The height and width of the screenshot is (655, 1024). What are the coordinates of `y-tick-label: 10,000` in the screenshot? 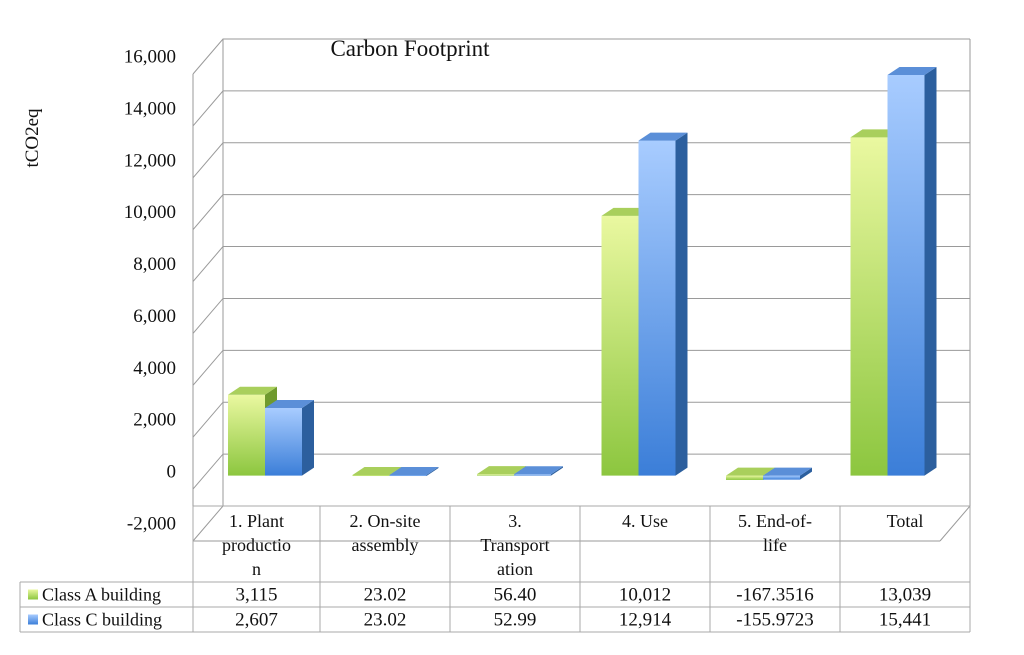 It's located at (150, 212).